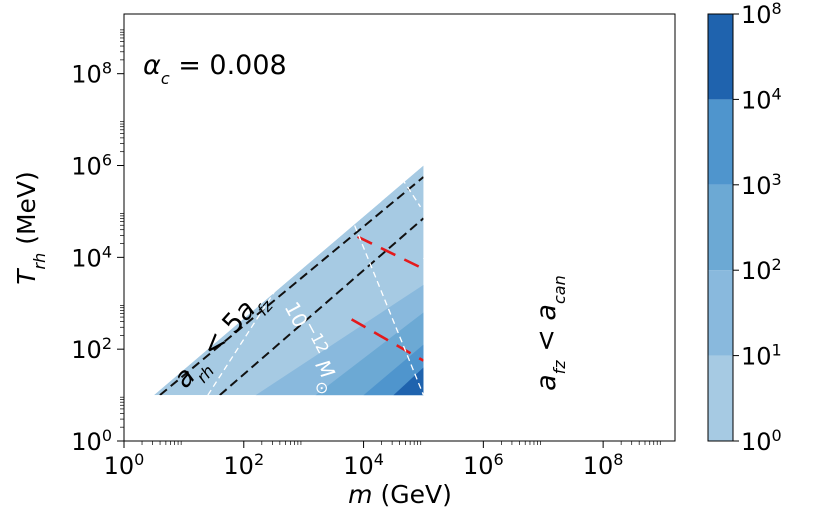 This screenshot has width=830, height=507. Describe the element at coordinates (91, 257) in the screenshot. I see `y-tick-label-4: 104` at that location.